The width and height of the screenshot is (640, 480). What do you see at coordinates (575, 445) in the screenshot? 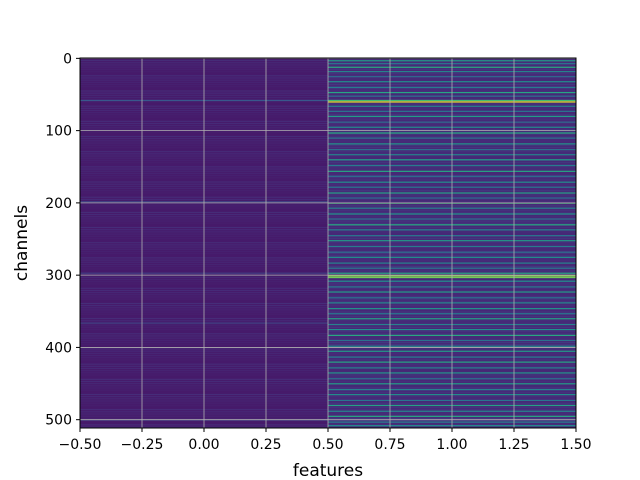
I see `x-tick-label: 1.50` at bounding box center [575, 445].